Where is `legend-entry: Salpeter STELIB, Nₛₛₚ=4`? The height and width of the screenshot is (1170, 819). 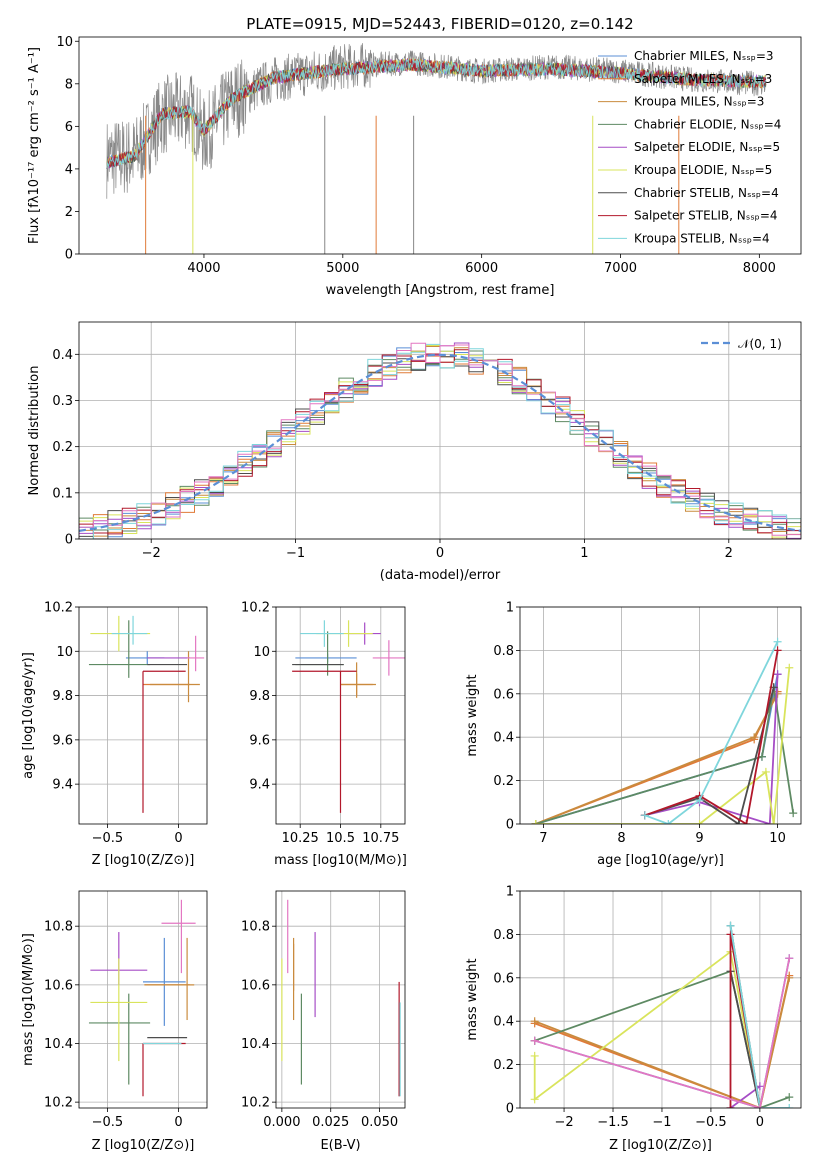
legend-entry: Salpeter STELIB, Nₛₛₚ=4 is located at coordinates (706, 216).